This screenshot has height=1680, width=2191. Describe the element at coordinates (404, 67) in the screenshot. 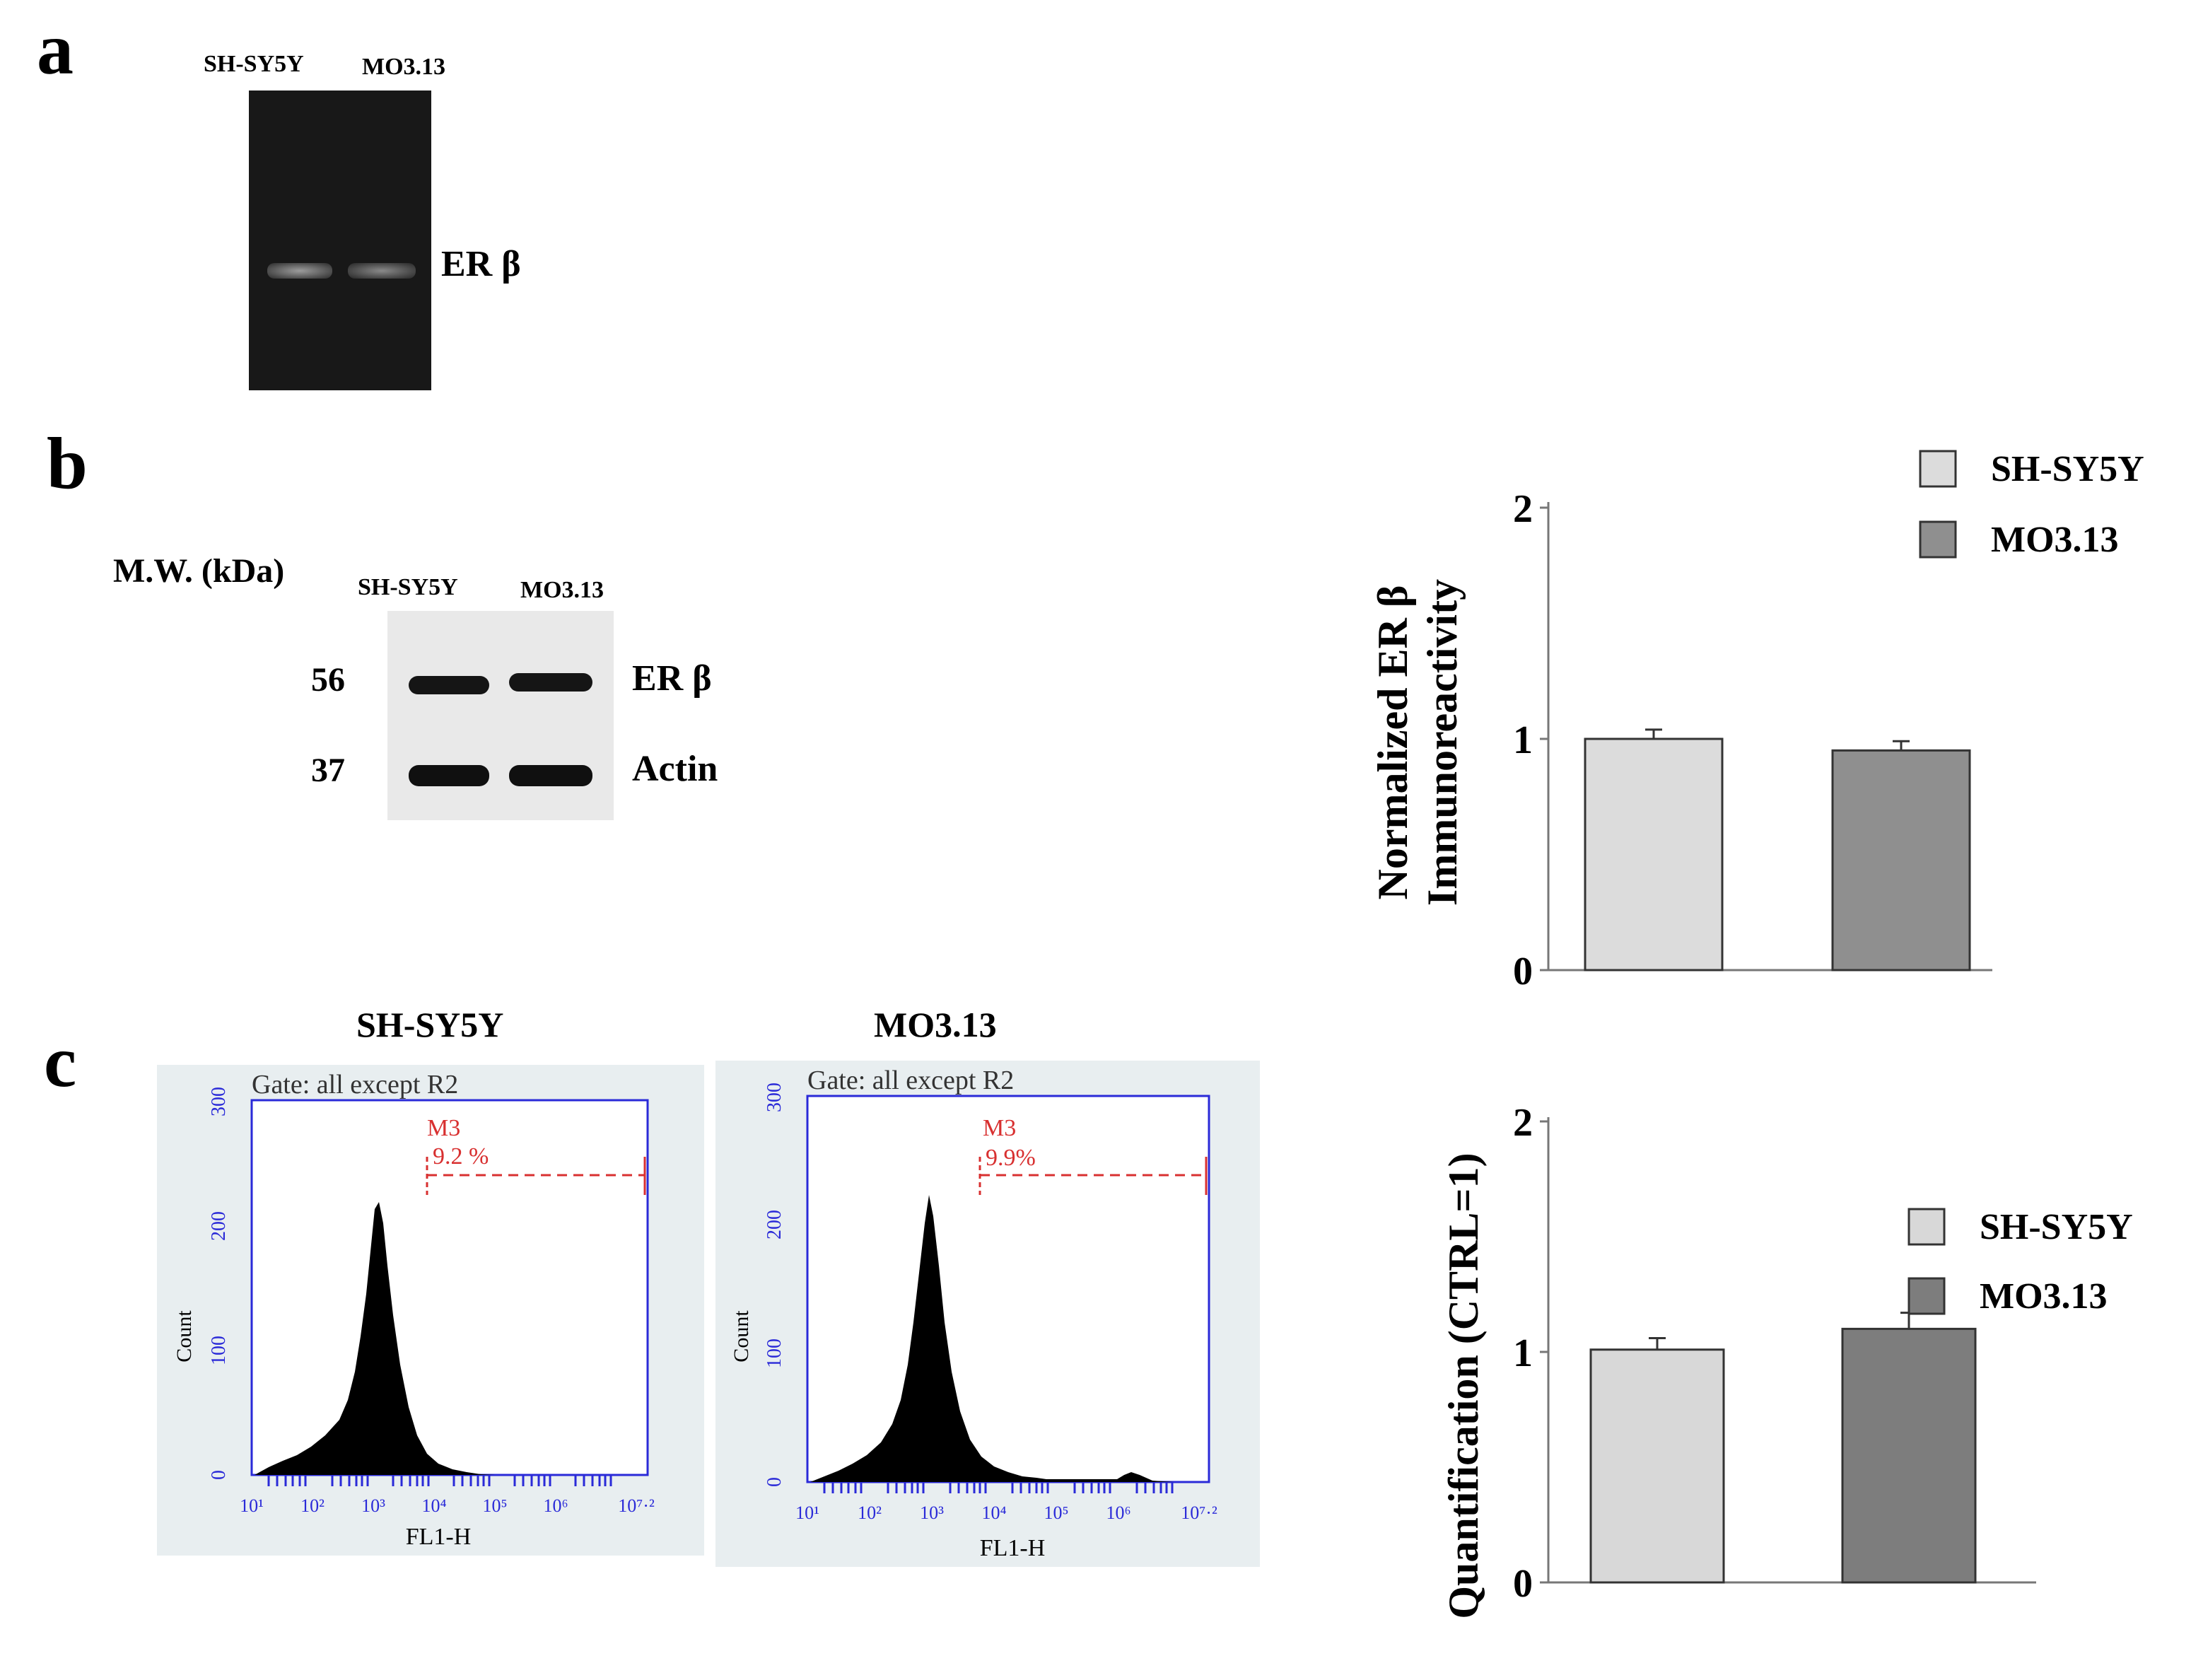

I see `panel-a-lane2-label: MO3.13` at that location.